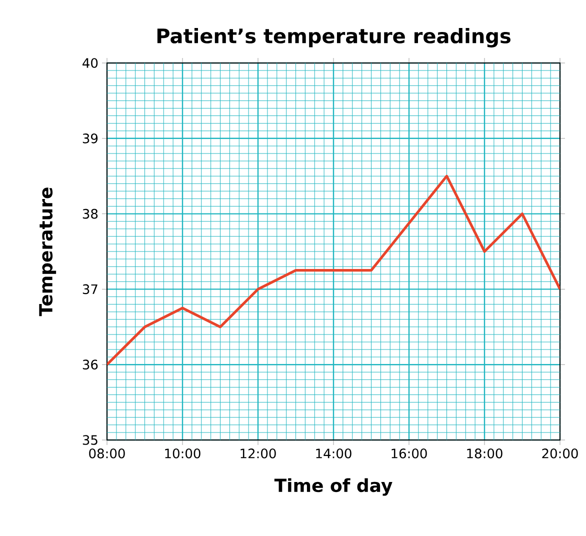 The height and width of the screenshot is (536, 586). I want to click on x-tick-label: 14:00, so click(334, 453).